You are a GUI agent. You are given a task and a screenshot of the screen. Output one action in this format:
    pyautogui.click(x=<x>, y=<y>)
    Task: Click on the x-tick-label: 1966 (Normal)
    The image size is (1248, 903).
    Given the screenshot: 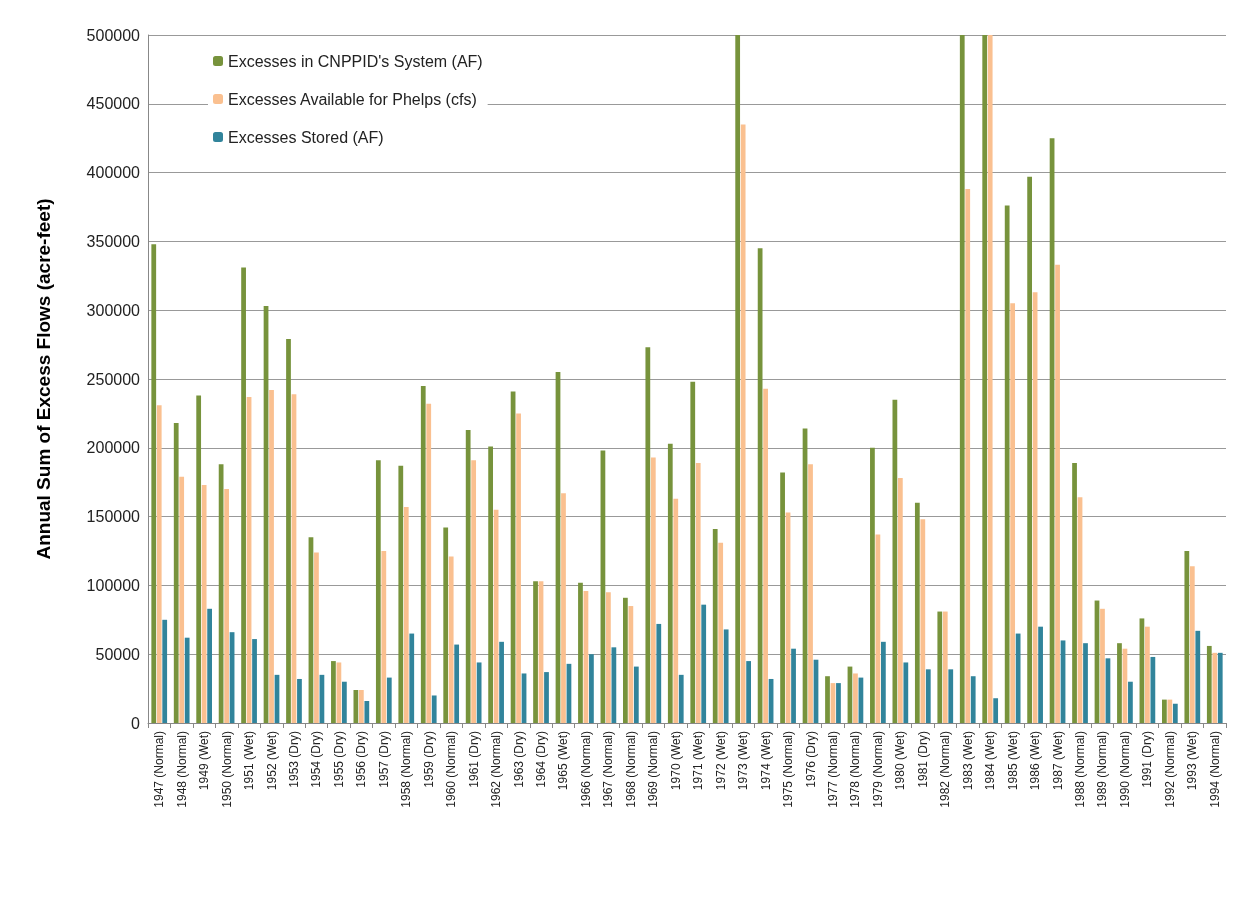 What is the action you would take?
    pyautogui.click(x=585, y=769)
    